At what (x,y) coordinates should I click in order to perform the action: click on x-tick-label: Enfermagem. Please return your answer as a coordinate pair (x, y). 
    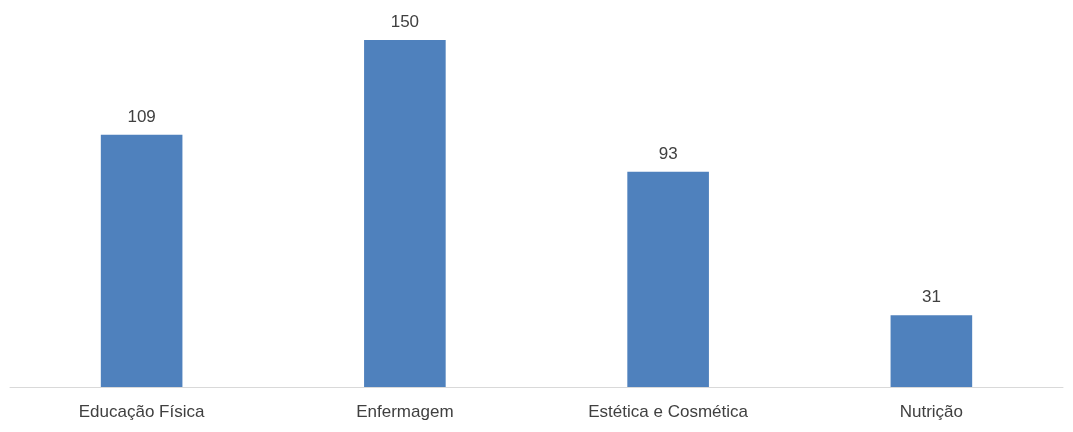
    Looking at the image, I should click on (405, 411).